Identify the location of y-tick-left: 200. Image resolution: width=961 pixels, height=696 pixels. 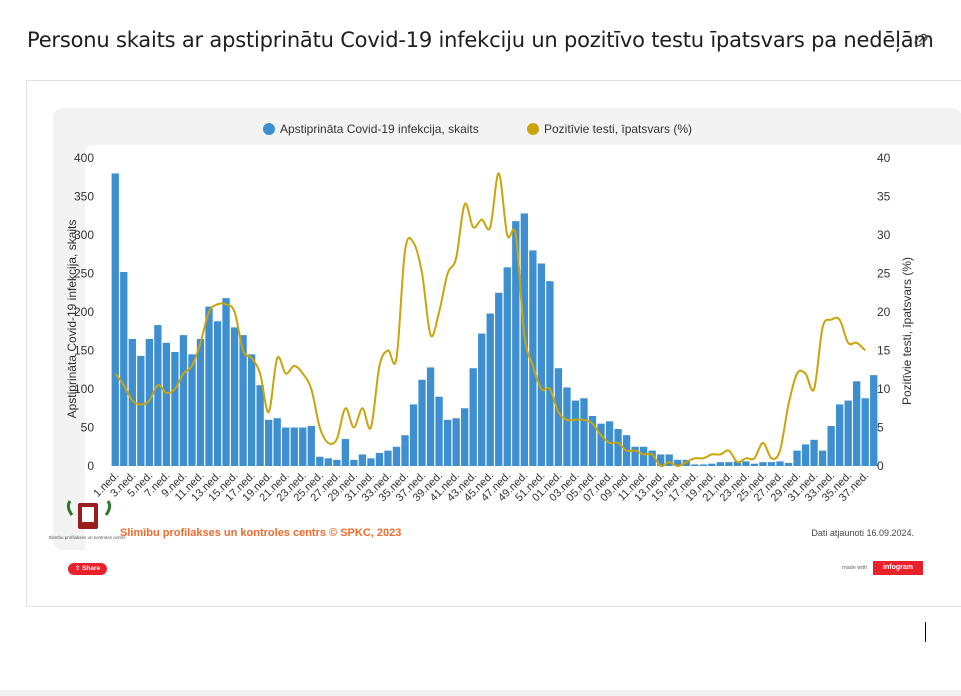
(84, 312).